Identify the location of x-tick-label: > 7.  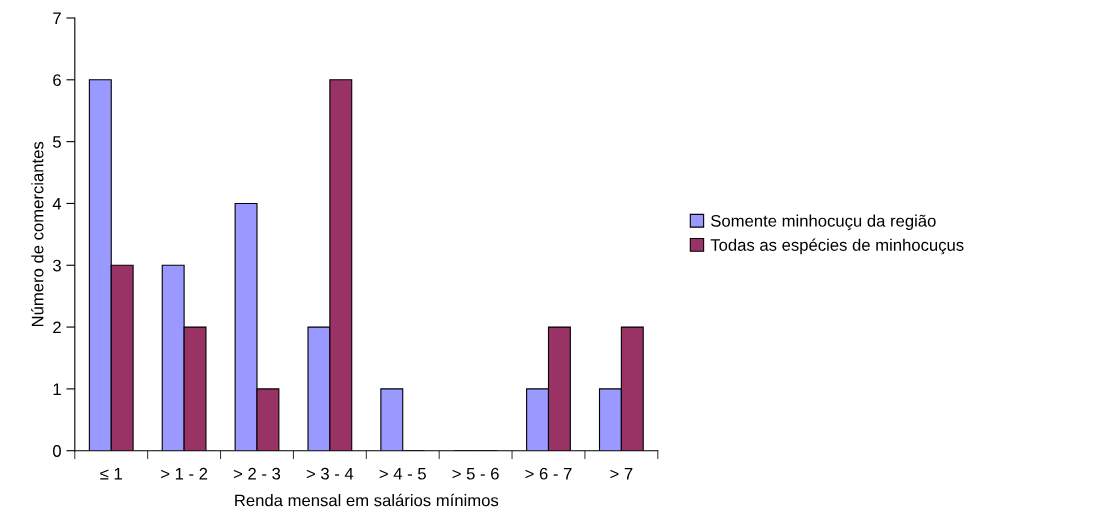
(621, 473).